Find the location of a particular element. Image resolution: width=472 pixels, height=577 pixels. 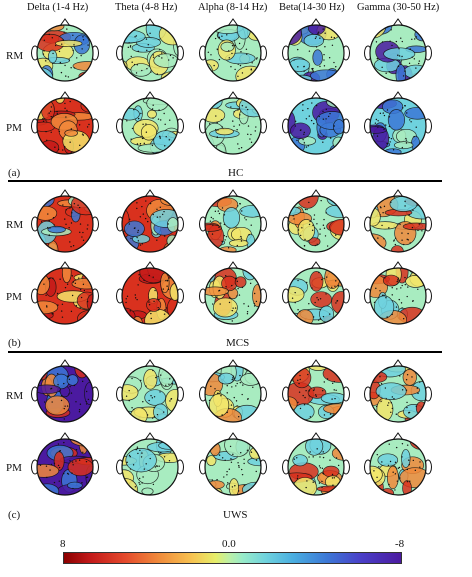

band-header-alpha: Alpha (8-14 Hz) is located at coordinates (233, 7).